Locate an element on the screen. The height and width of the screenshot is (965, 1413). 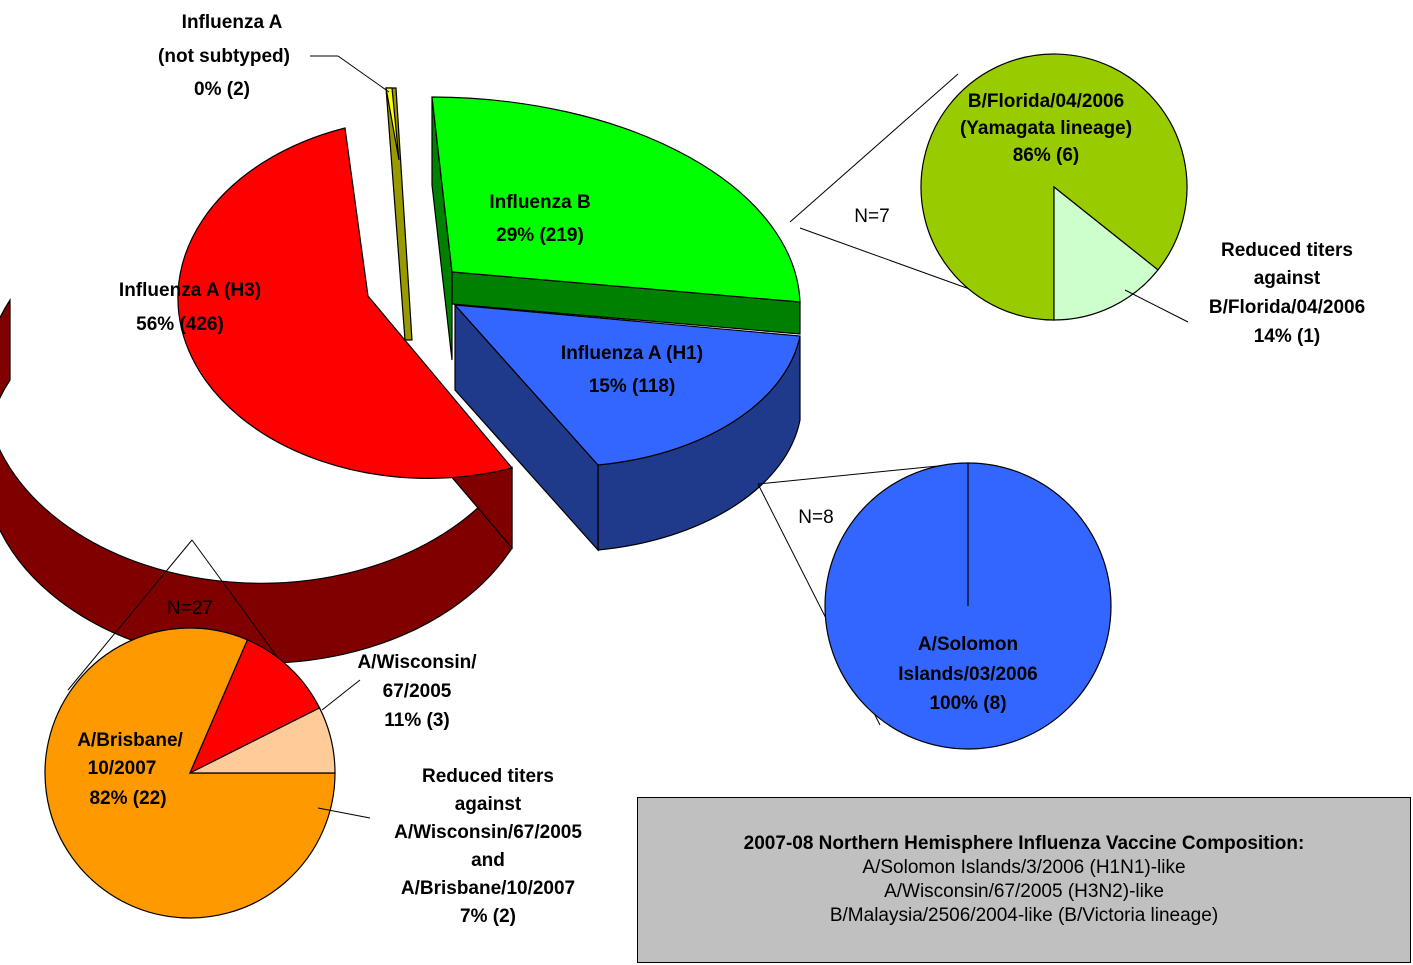
brisbane-label-1: A/Brisbane/ is located at coordinates (130, 740).